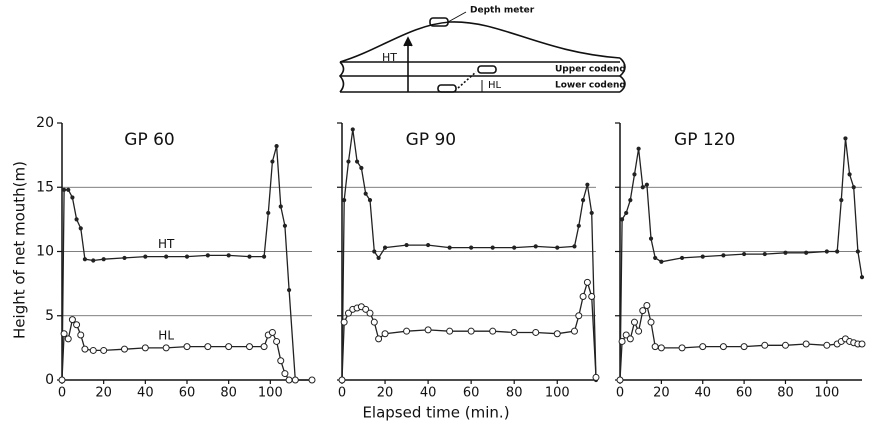  What do you see at coordinates (149, 140) in the screenshot?
I see `panel-title: GP 60` at bounding box center [149, 140].